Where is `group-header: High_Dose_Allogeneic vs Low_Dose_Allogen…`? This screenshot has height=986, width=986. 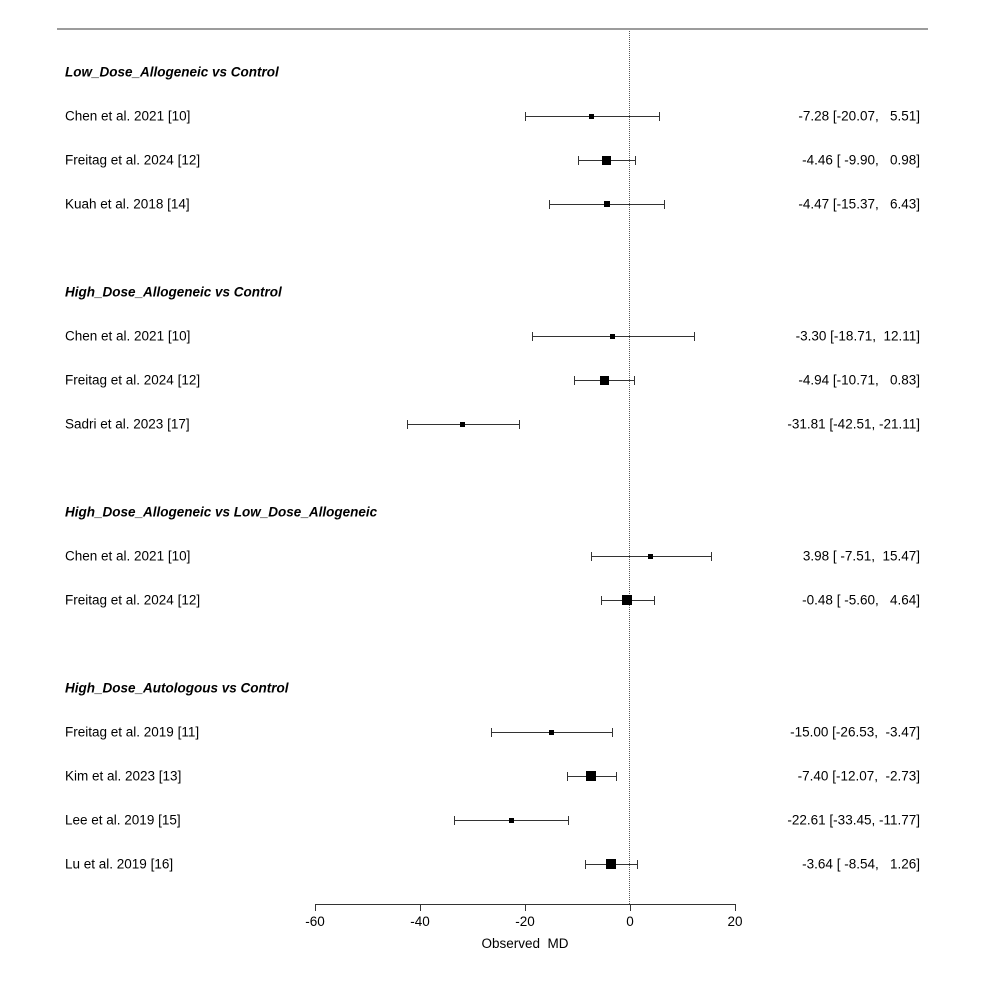 group-header: High_Dose_Allogeneic vs Low_Dose_Allogen… is located at coordinates (221, 512).